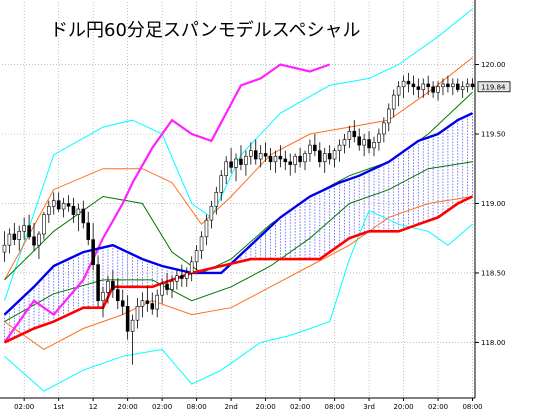 This screenshot has height=415, width=553. Describe the element at coordinates (58, 407) in the screenshot. I see `x-tick-label: 1st` at that location.